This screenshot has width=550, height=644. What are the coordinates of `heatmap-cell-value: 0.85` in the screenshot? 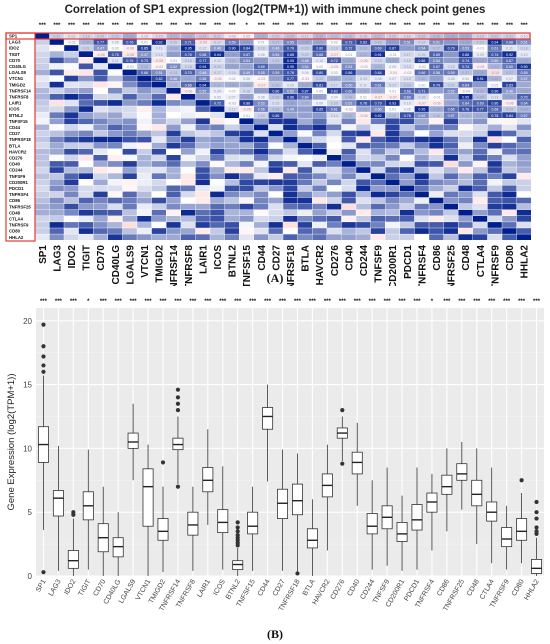 It's located at (275, 116).